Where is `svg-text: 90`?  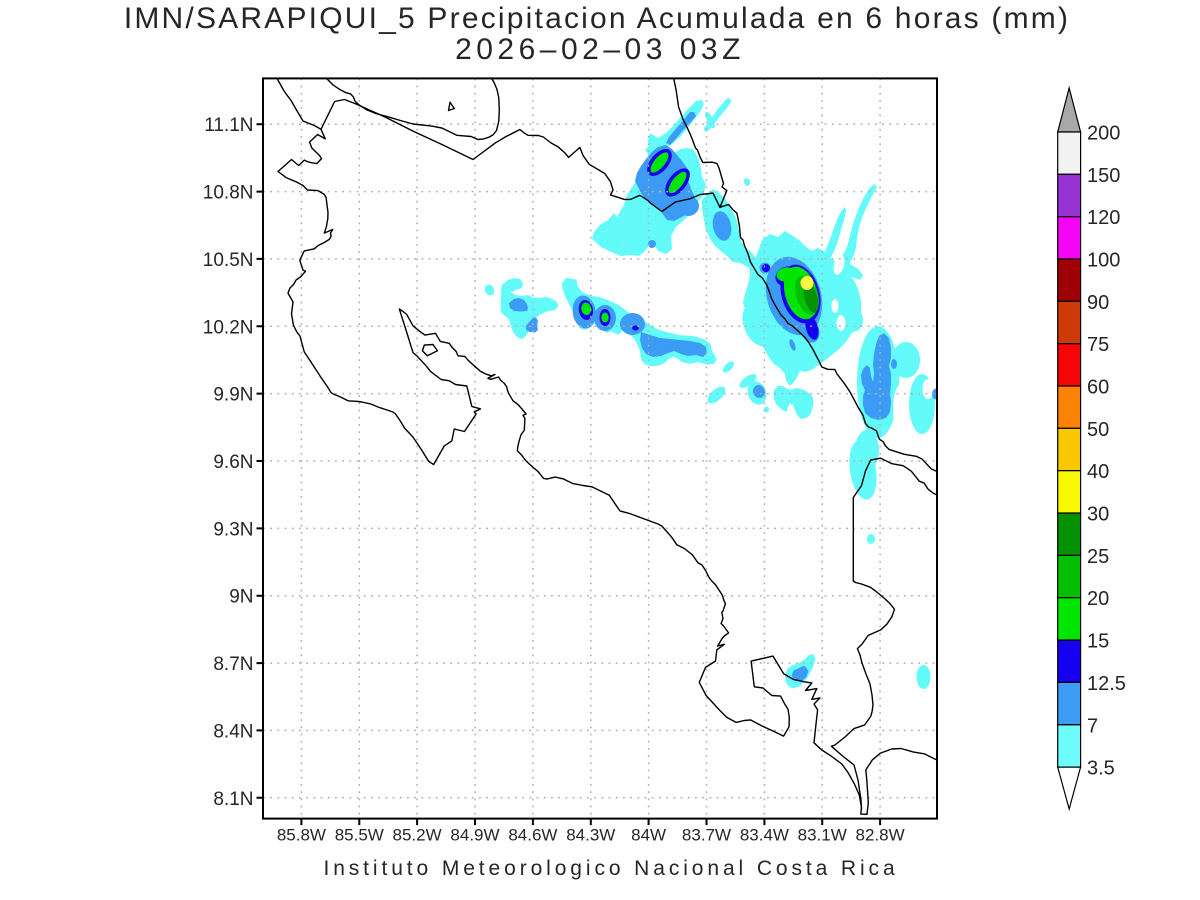
svg-text: 90 is located at coordinates (1098, 303).